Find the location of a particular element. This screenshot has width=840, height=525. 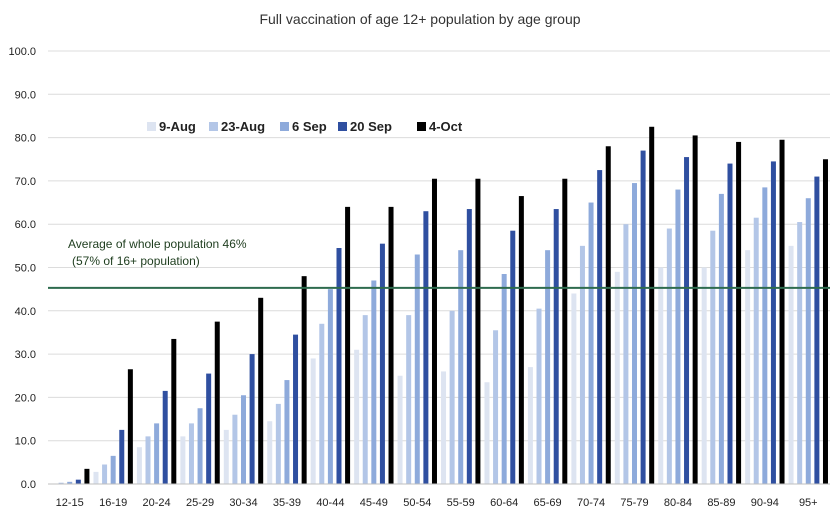

average-annotation-line2: (57% of 16+ population) is located at coordinates (136, 261).